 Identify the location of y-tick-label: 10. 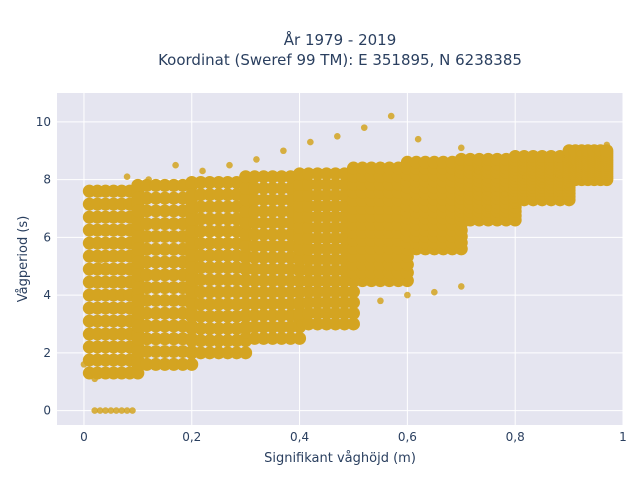
(43, 122).